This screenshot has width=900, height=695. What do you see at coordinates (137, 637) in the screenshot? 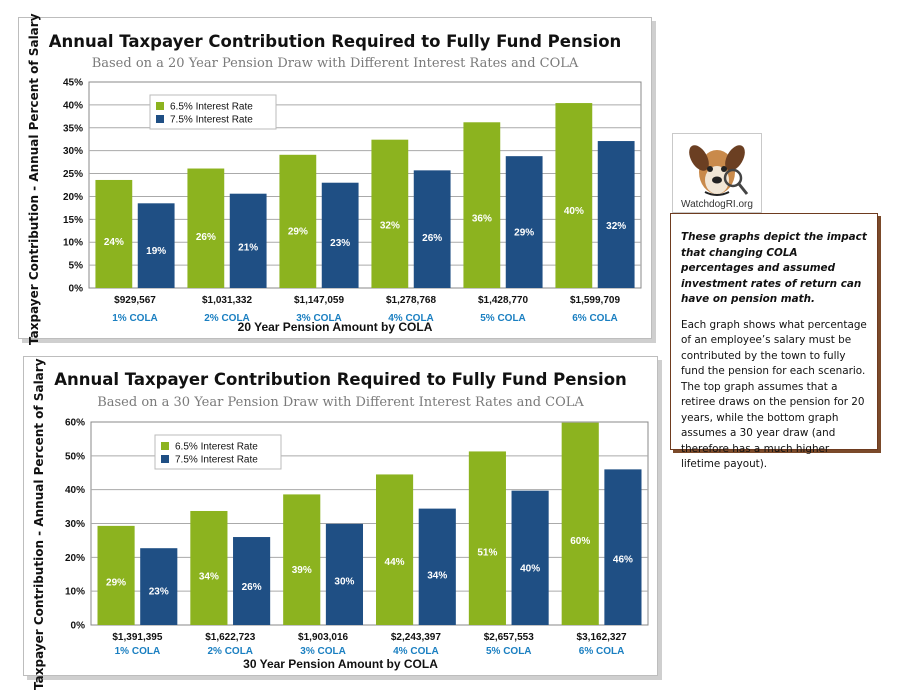
I see `x-tick-label: $1,391,395` at bounding box center [137, 637].